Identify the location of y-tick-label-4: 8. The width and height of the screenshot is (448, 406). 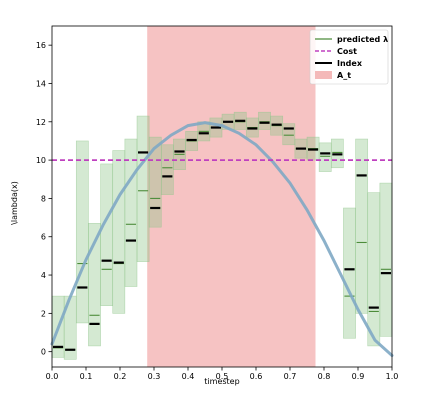
(43, 198).